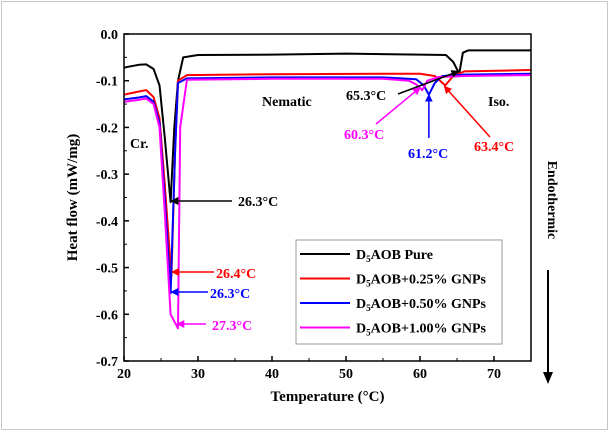 This screenshot has height=431, width=609. What do you see at coordinates (548, 378) in the screenshot?
I see `endothermic-arrowhead` at bounding box center [548, 378].